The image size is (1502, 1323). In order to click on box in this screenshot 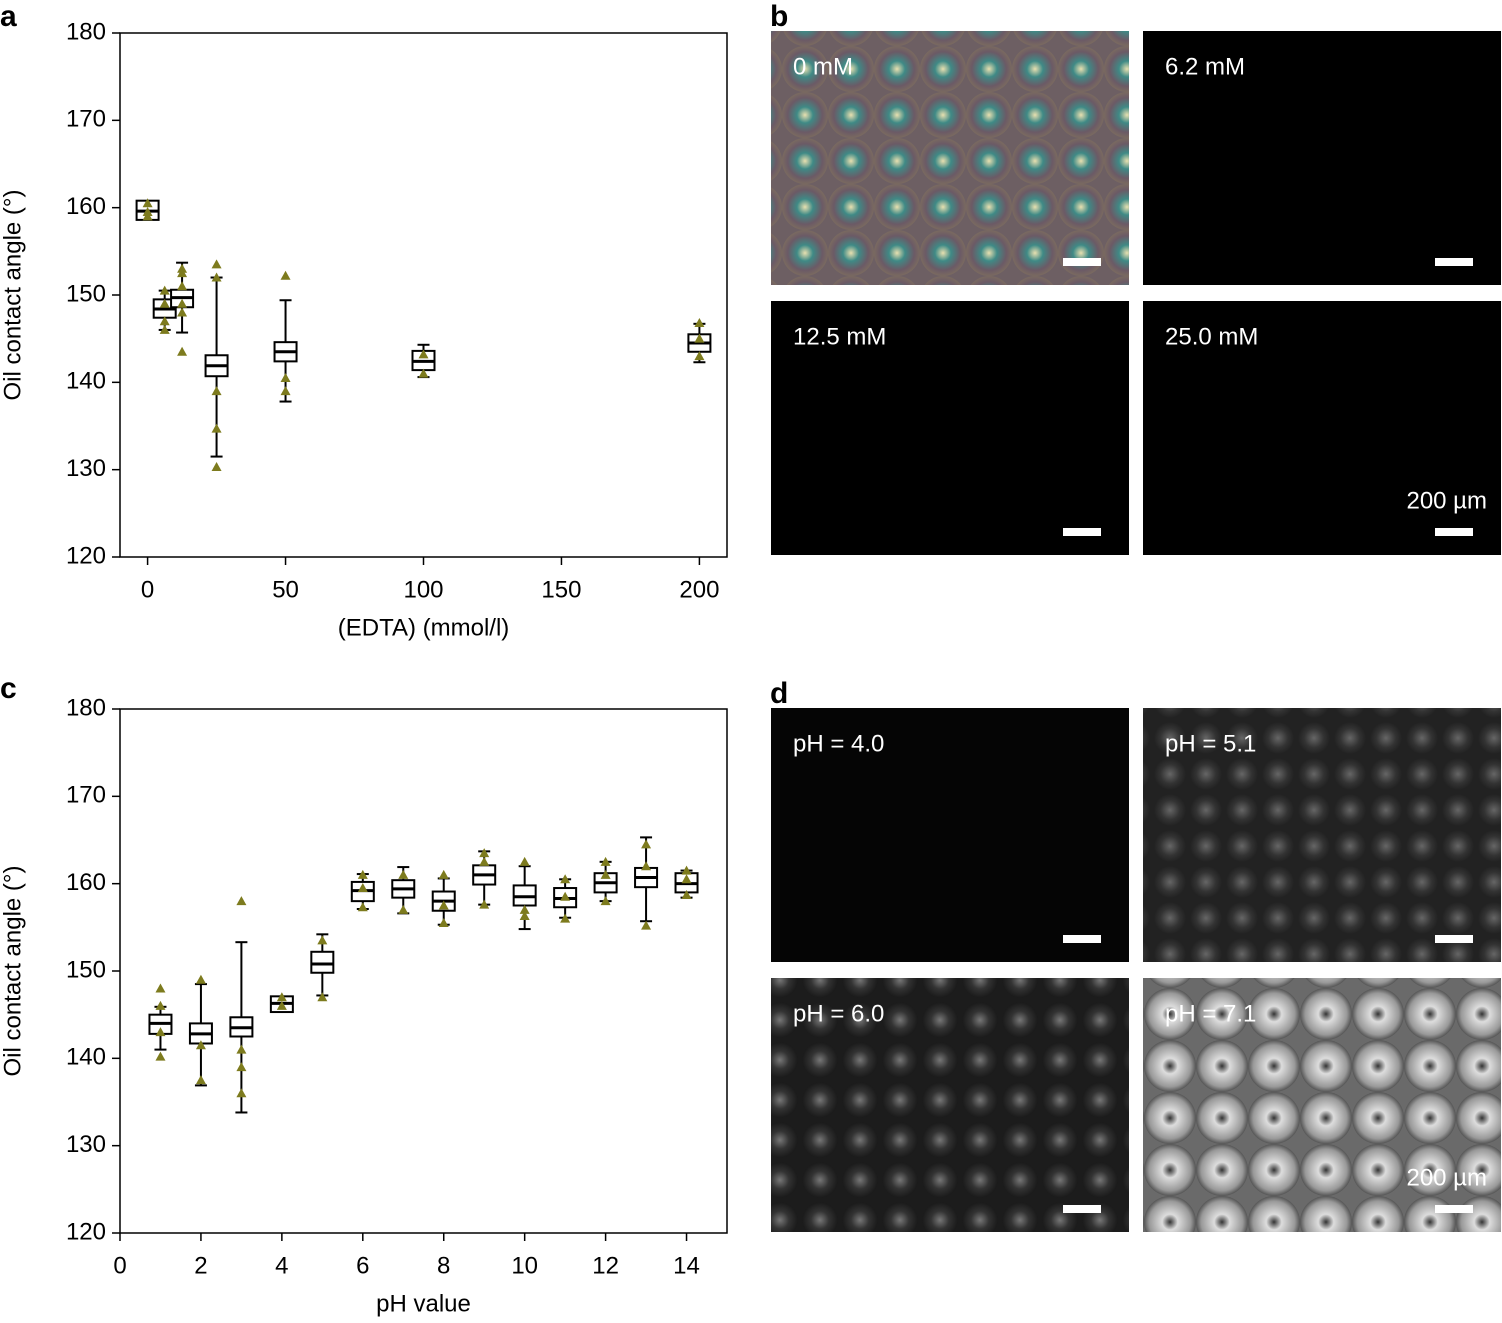, I will do `click(322, 962)`.